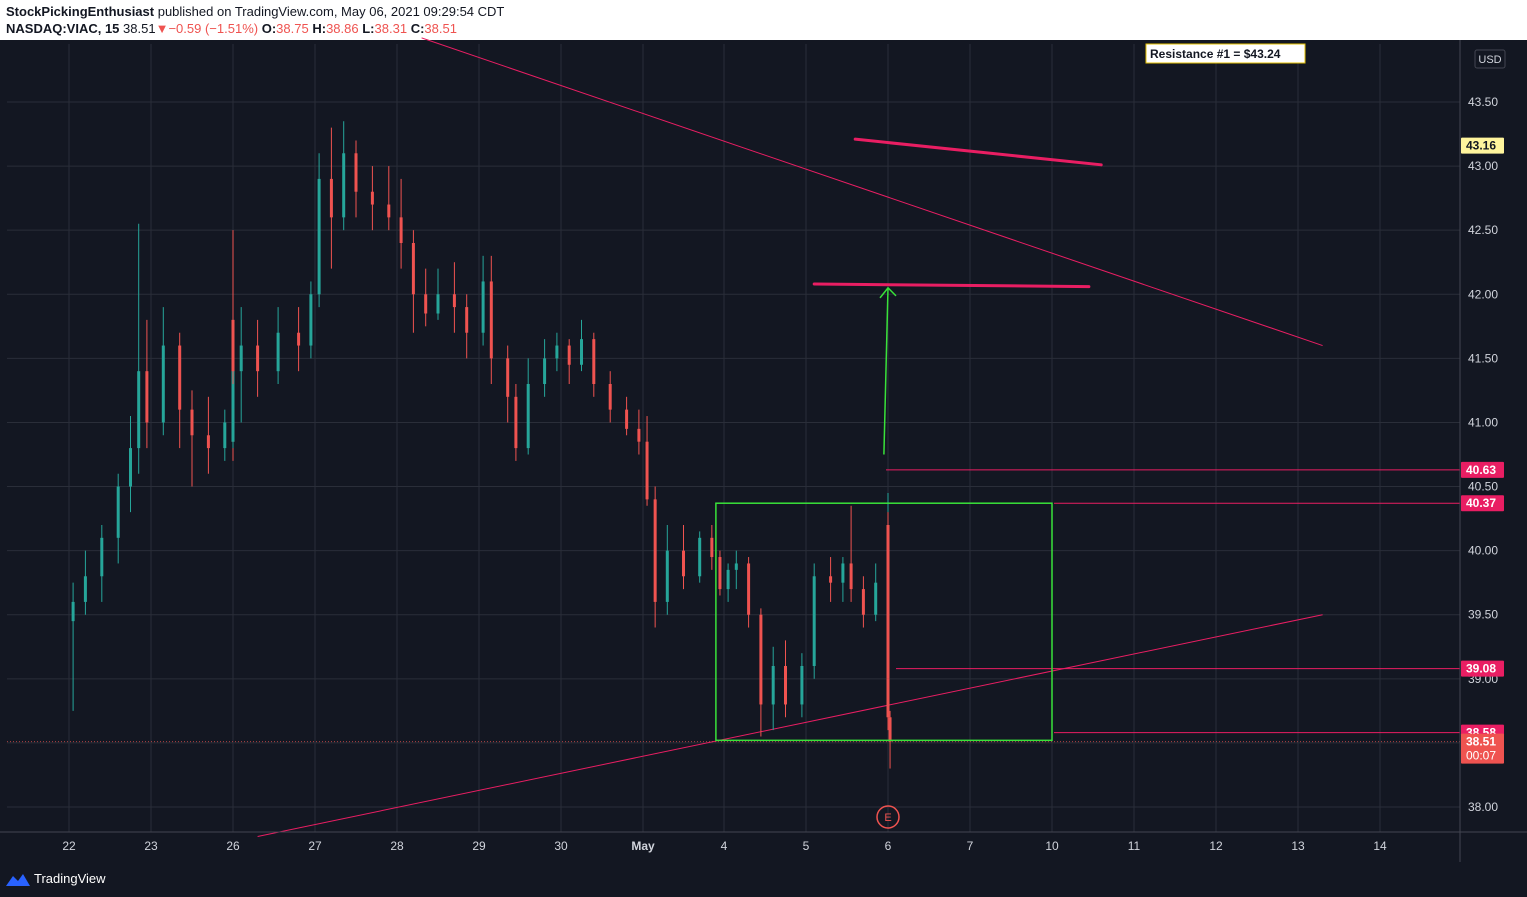 The height and width of the screenshot is (897, 1527). Describe the element at coordinates (368, 28) in the screenshot. I see `low-label: L:` at that location.